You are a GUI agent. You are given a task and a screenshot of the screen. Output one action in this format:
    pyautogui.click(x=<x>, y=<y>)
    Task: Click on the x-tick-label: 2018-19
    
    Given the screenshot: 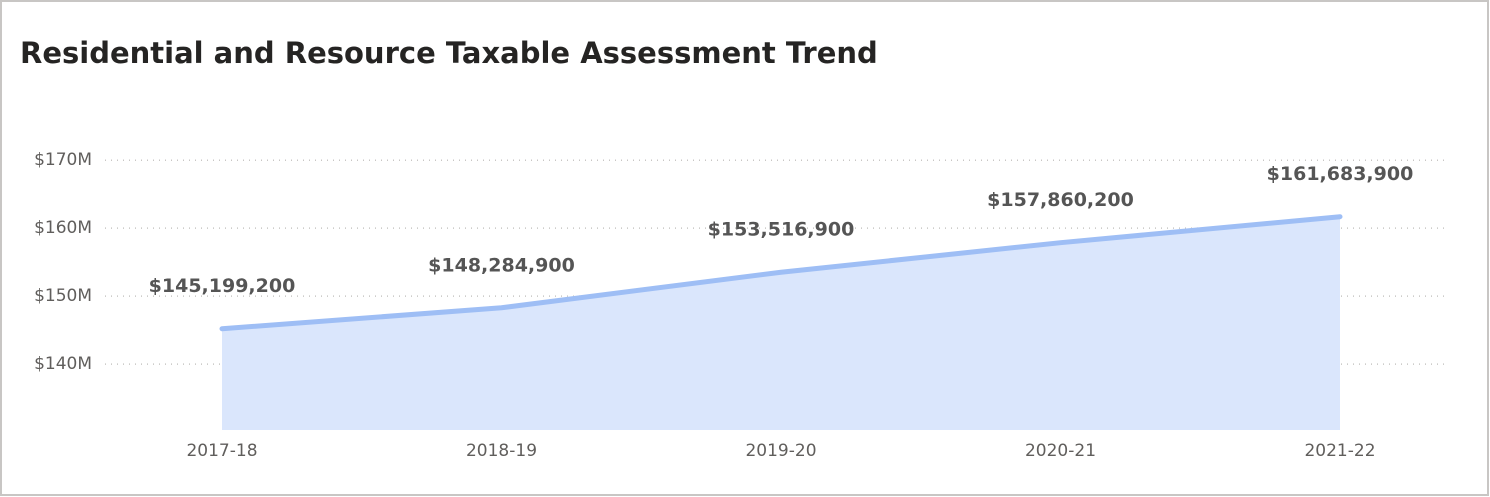 What is the action you would take?
    pyautogui.click(x=501, y=451)
    